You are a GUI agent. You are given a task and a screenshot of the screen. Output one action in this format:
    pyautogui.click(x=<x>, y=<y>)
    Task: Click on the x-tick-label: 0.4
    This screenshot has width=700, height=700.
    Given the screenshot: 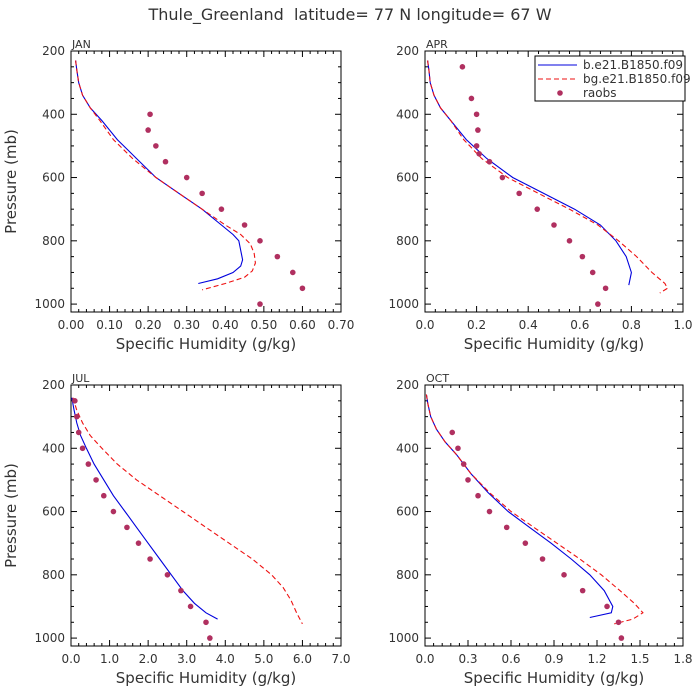 What is the action you would take?
    pyautogui.click(x=528, y=325)
    